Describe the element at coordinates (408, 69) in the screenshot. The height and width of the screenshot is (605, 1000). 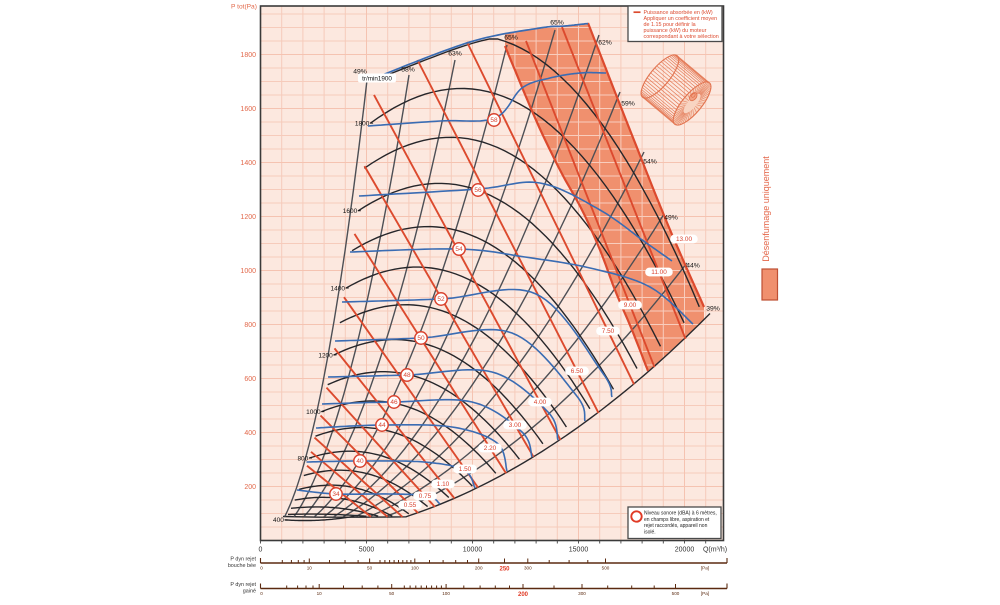
I see `svg-text: 58%` at that location.